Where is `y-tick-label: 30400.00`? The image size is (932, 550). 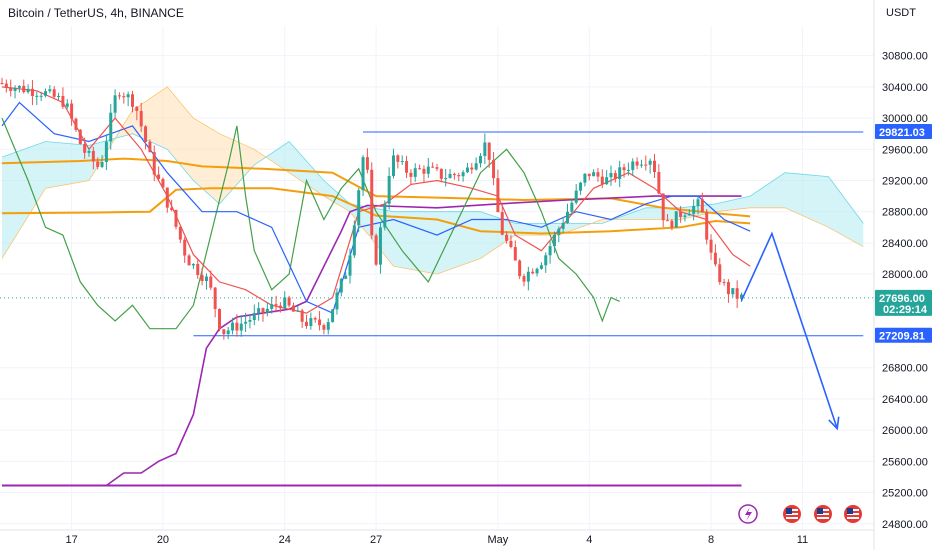 y-tick-label: 30400.00 is located at coordinates (905, 88).